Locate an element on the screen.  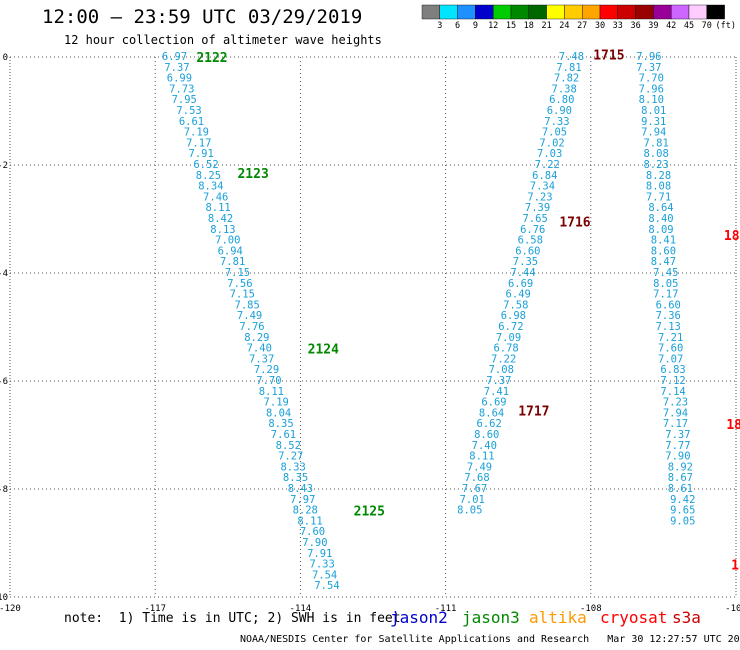
swh-value-label: 7.65 is located at coordinates (534, 219).